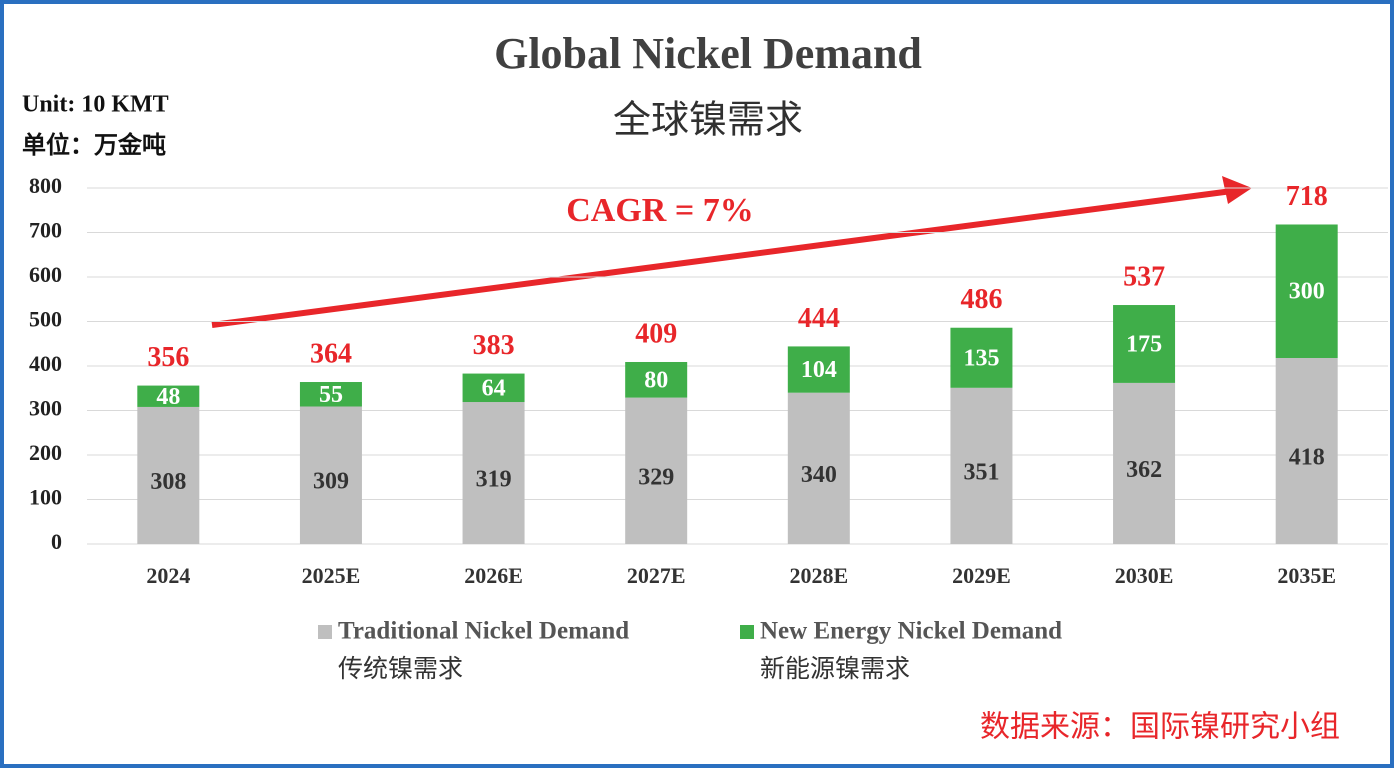 The image size is (1394, 768). What do you see at coordinates (981, 299) in the screenshot?
I see `total-label: 486` at bounding box center [981, 299].